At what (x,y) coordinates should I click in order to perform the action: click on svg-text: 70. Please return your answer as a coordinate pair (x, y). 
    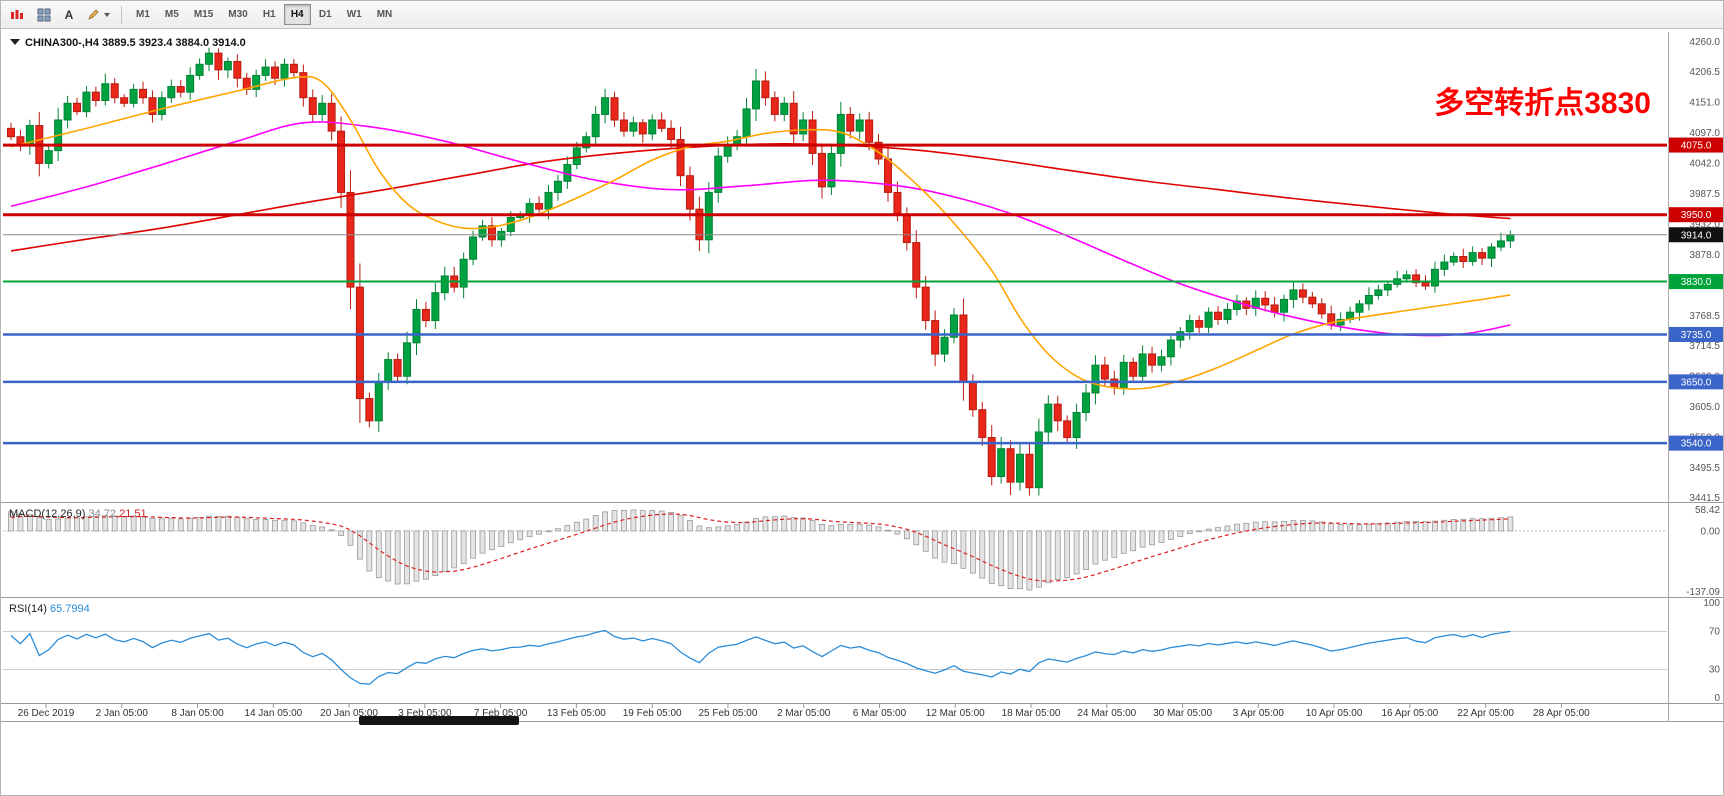
    Looking at the image, I should click on (1715, 632).